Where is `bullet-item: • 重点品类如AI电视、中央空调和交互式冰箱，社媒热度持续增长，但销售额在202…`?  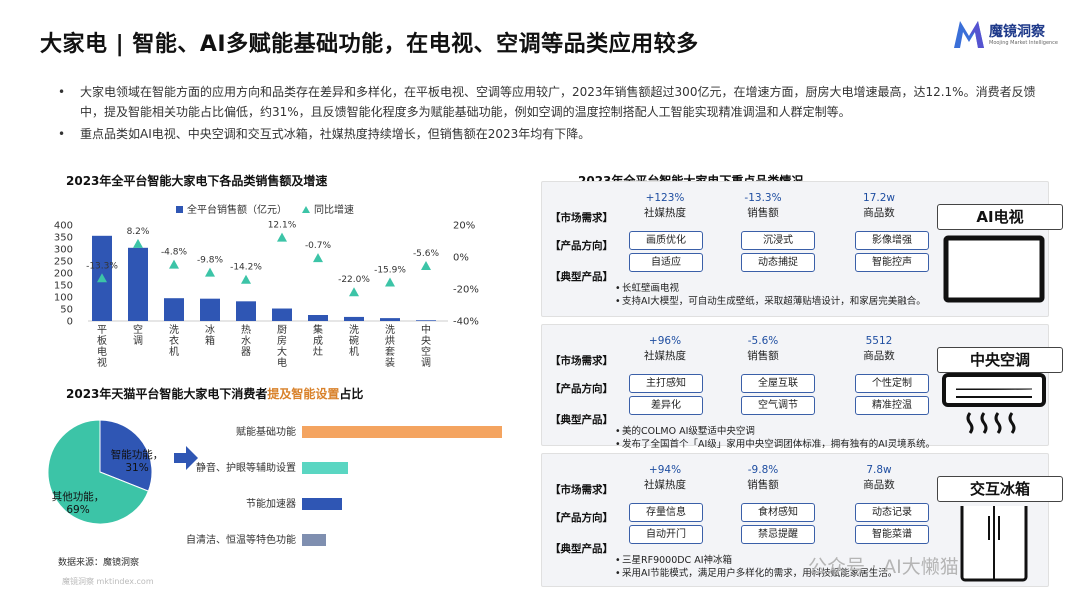 bullet-item: • 重点品类如AI电视、中央空调和交互式冰箱，社媒热度持续增长，但销售额在202… is located at coordinates (558, 134).